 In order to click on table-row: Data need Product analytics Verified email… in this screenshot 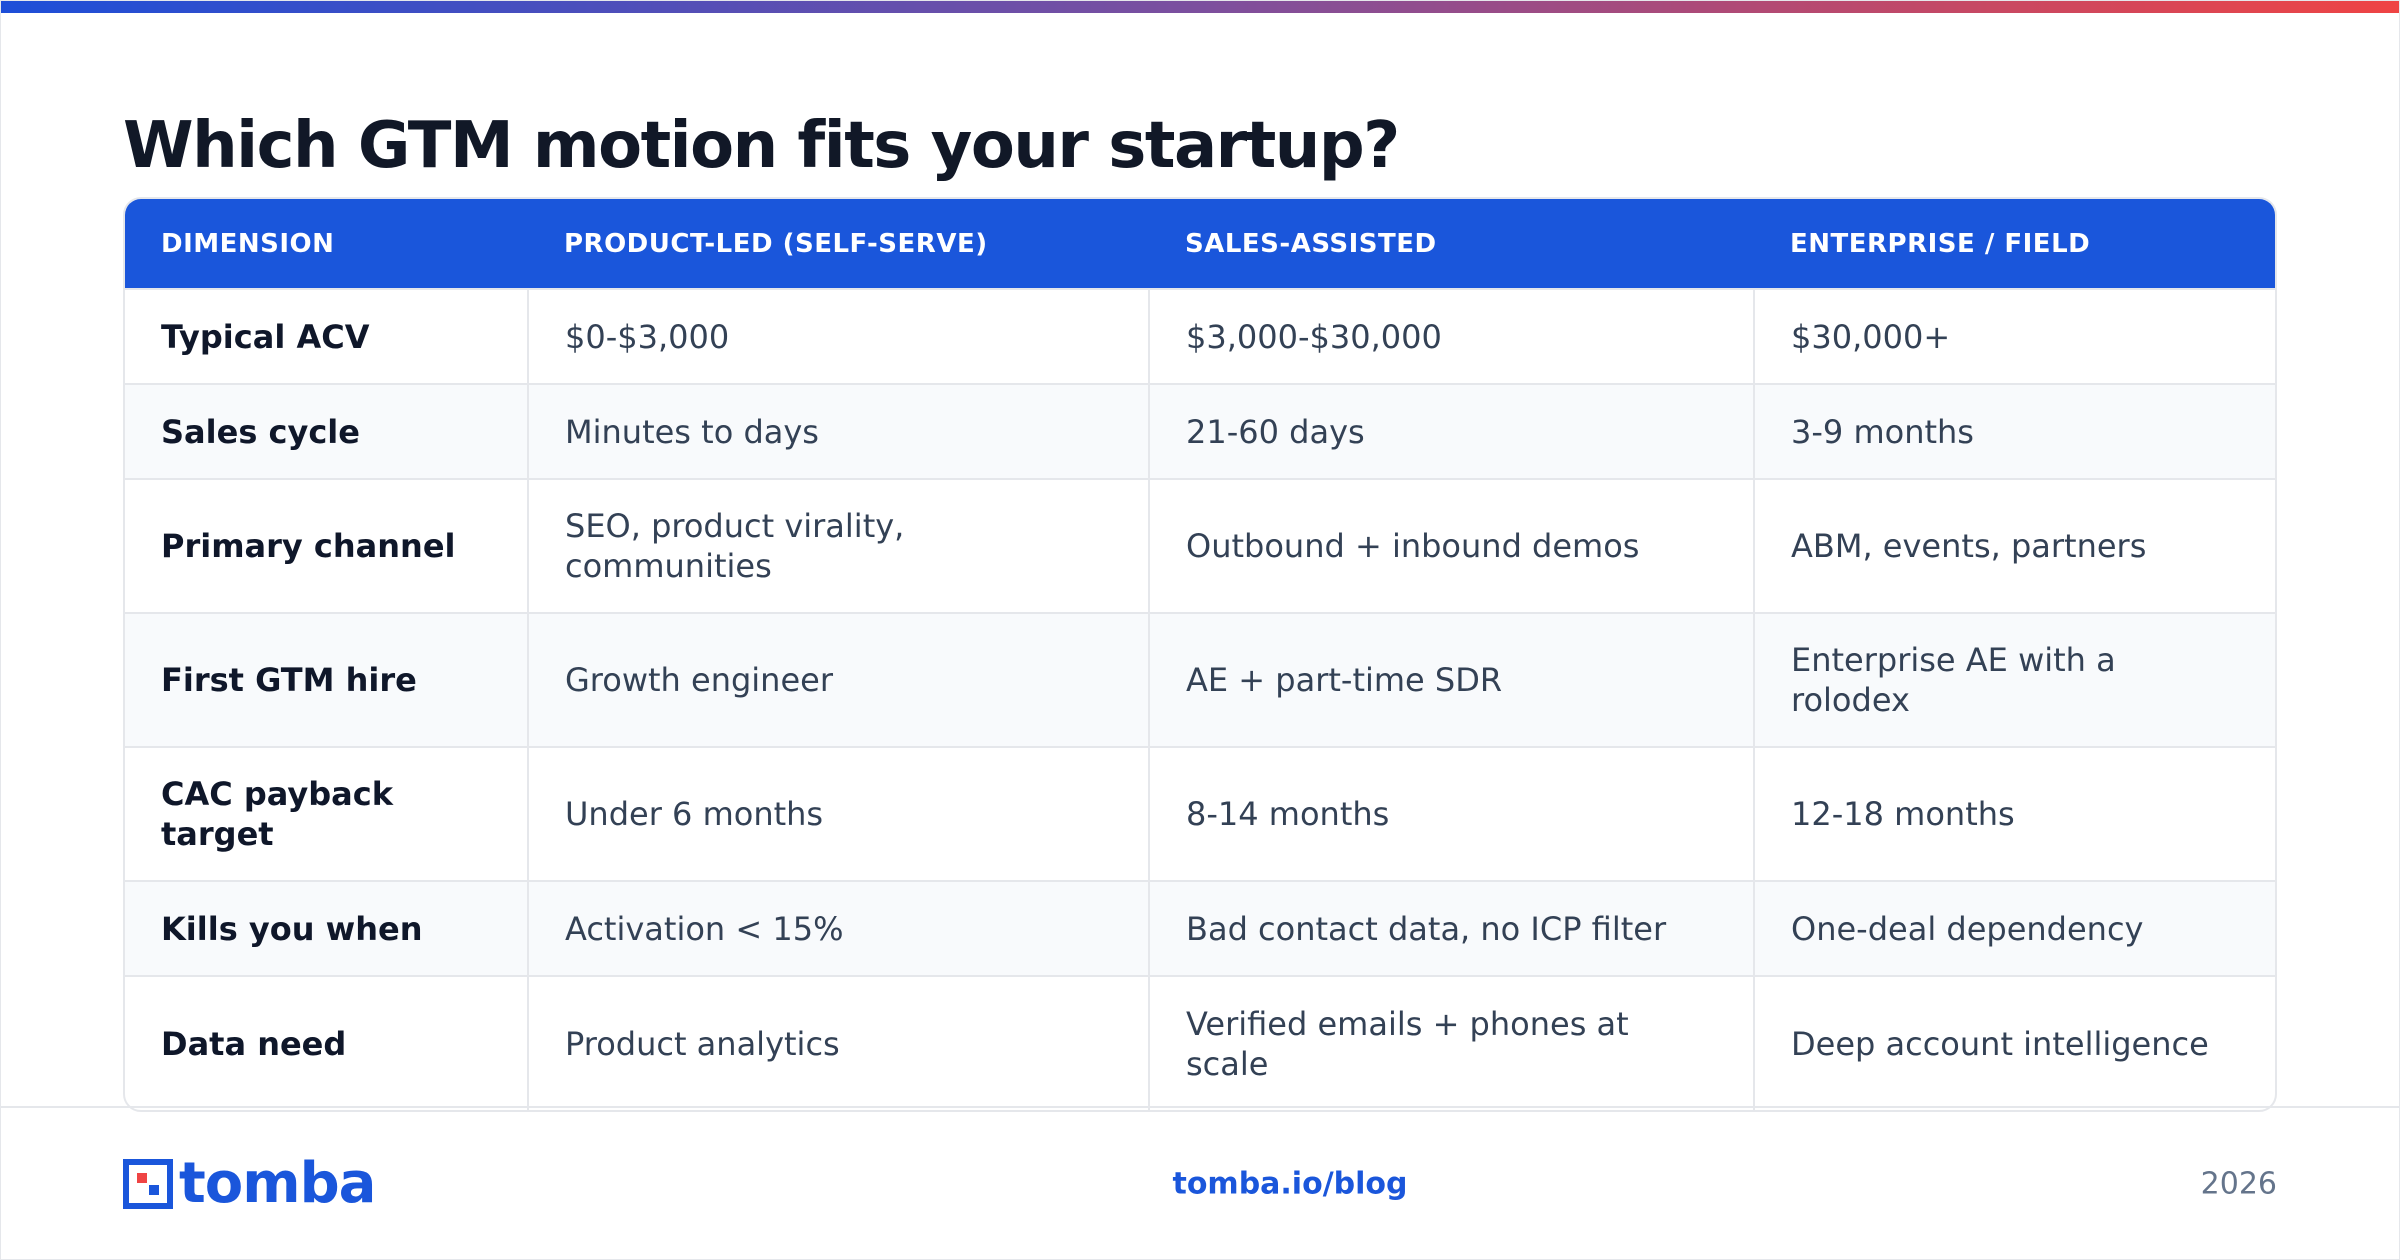, I will do `click(1200, 1042)`.